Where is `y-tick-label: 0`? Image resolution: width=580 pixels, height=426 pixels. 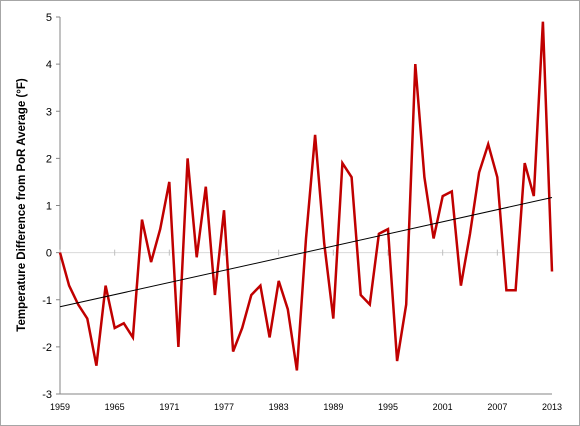 y-tick-label: 0 is located at coordinates (49, 254).